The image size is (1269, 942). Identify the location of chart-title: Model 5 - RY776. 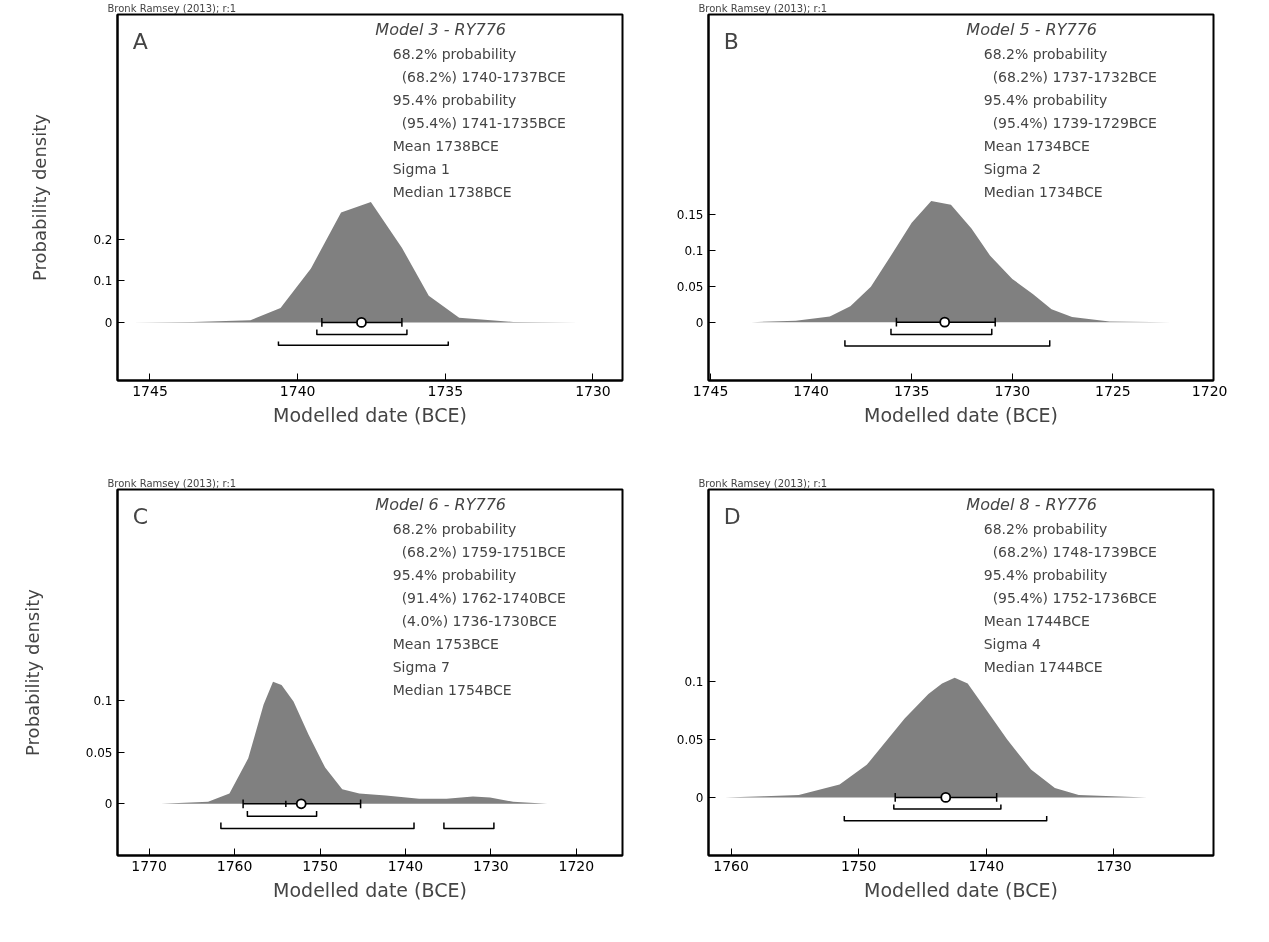
(1032, 29).